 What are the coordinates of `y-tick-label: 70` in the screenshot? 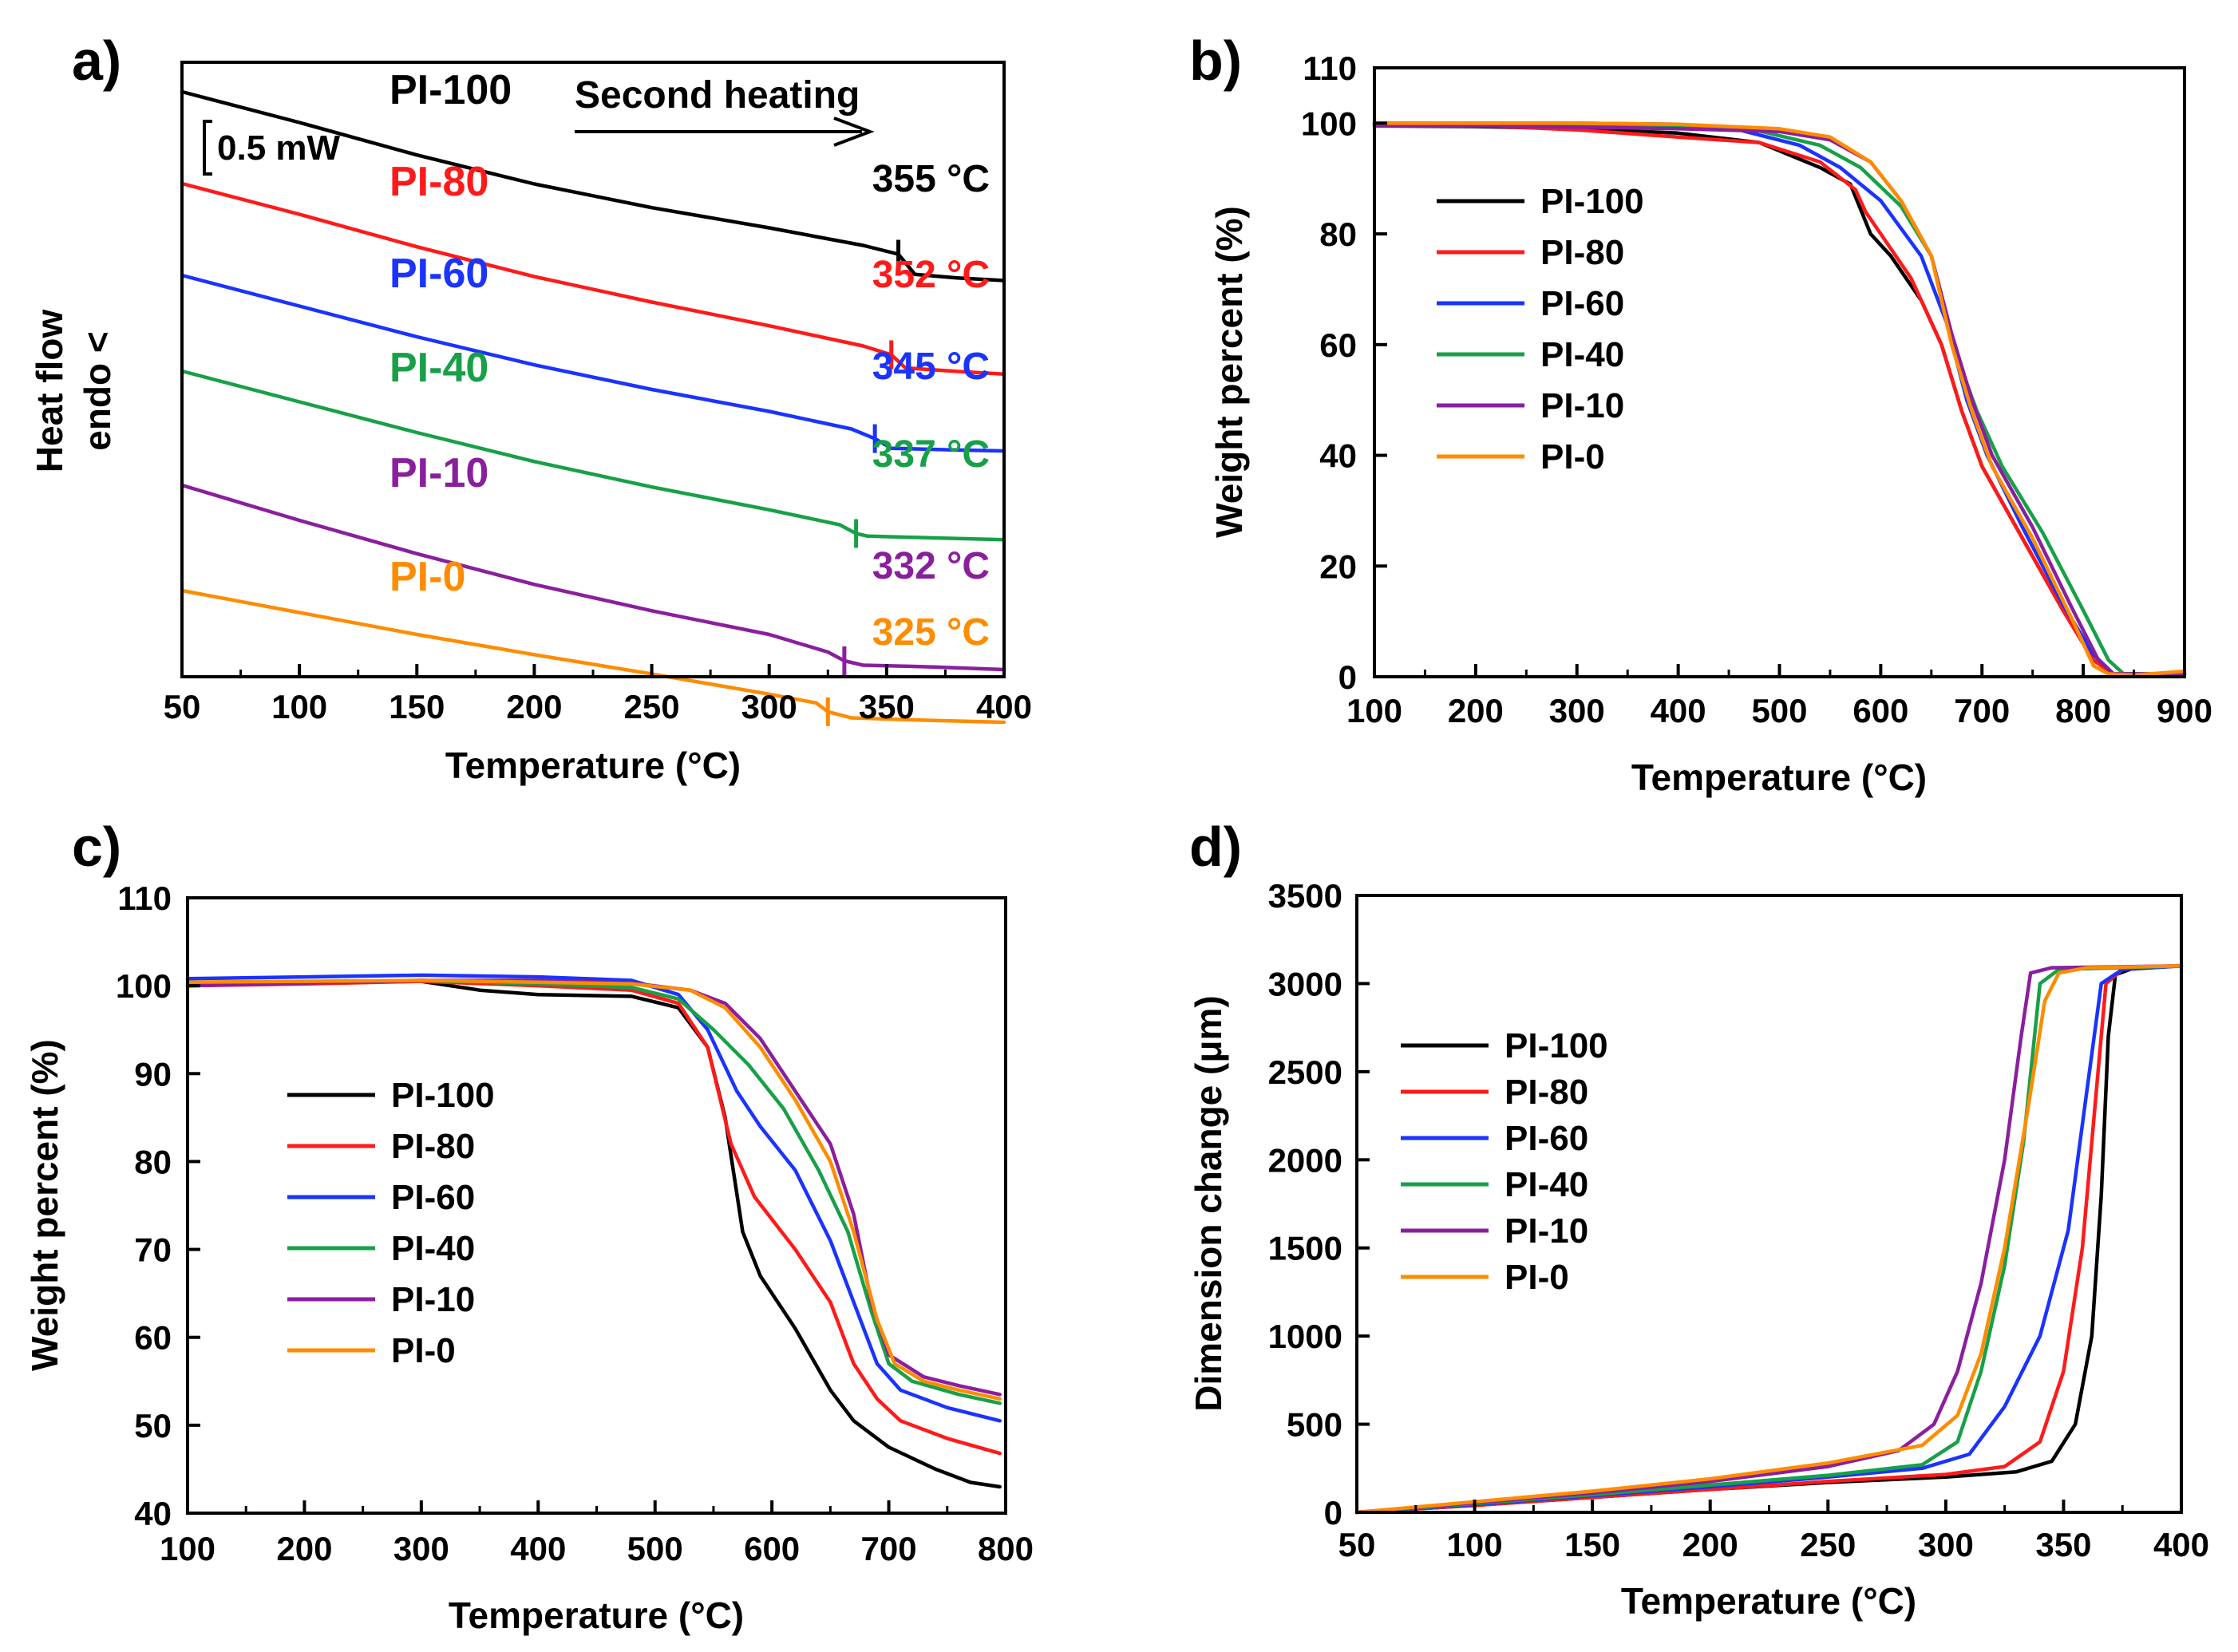 It's located at (153, 1250).